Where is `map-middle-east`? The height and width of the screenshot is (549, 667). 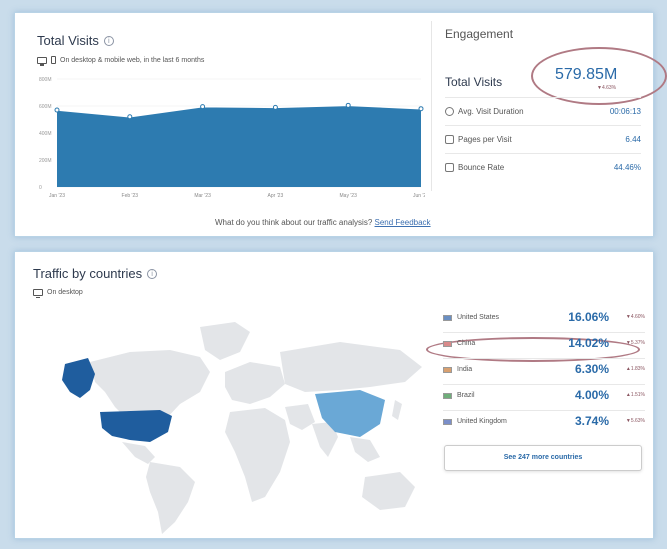
map-middle-east is located at coordinates (300, 417).